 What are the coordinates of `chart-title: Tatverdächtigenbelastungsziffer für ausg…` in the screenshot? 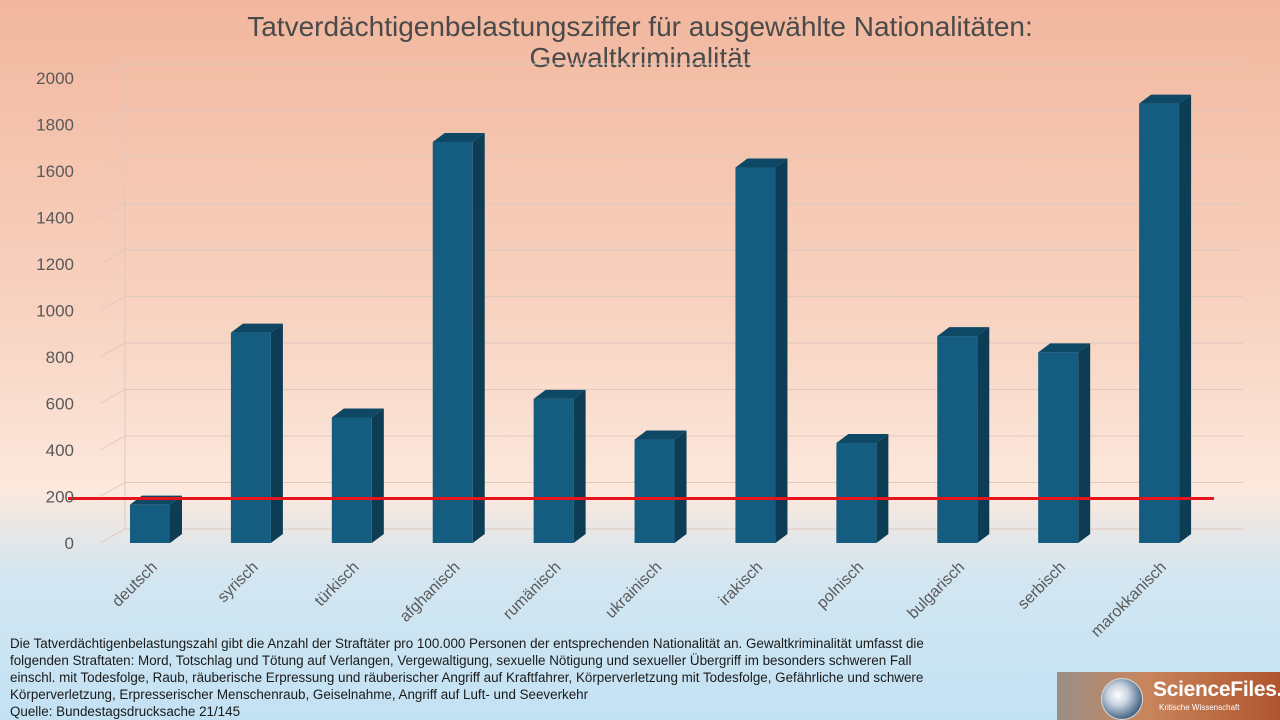 It's located at (640, 26).